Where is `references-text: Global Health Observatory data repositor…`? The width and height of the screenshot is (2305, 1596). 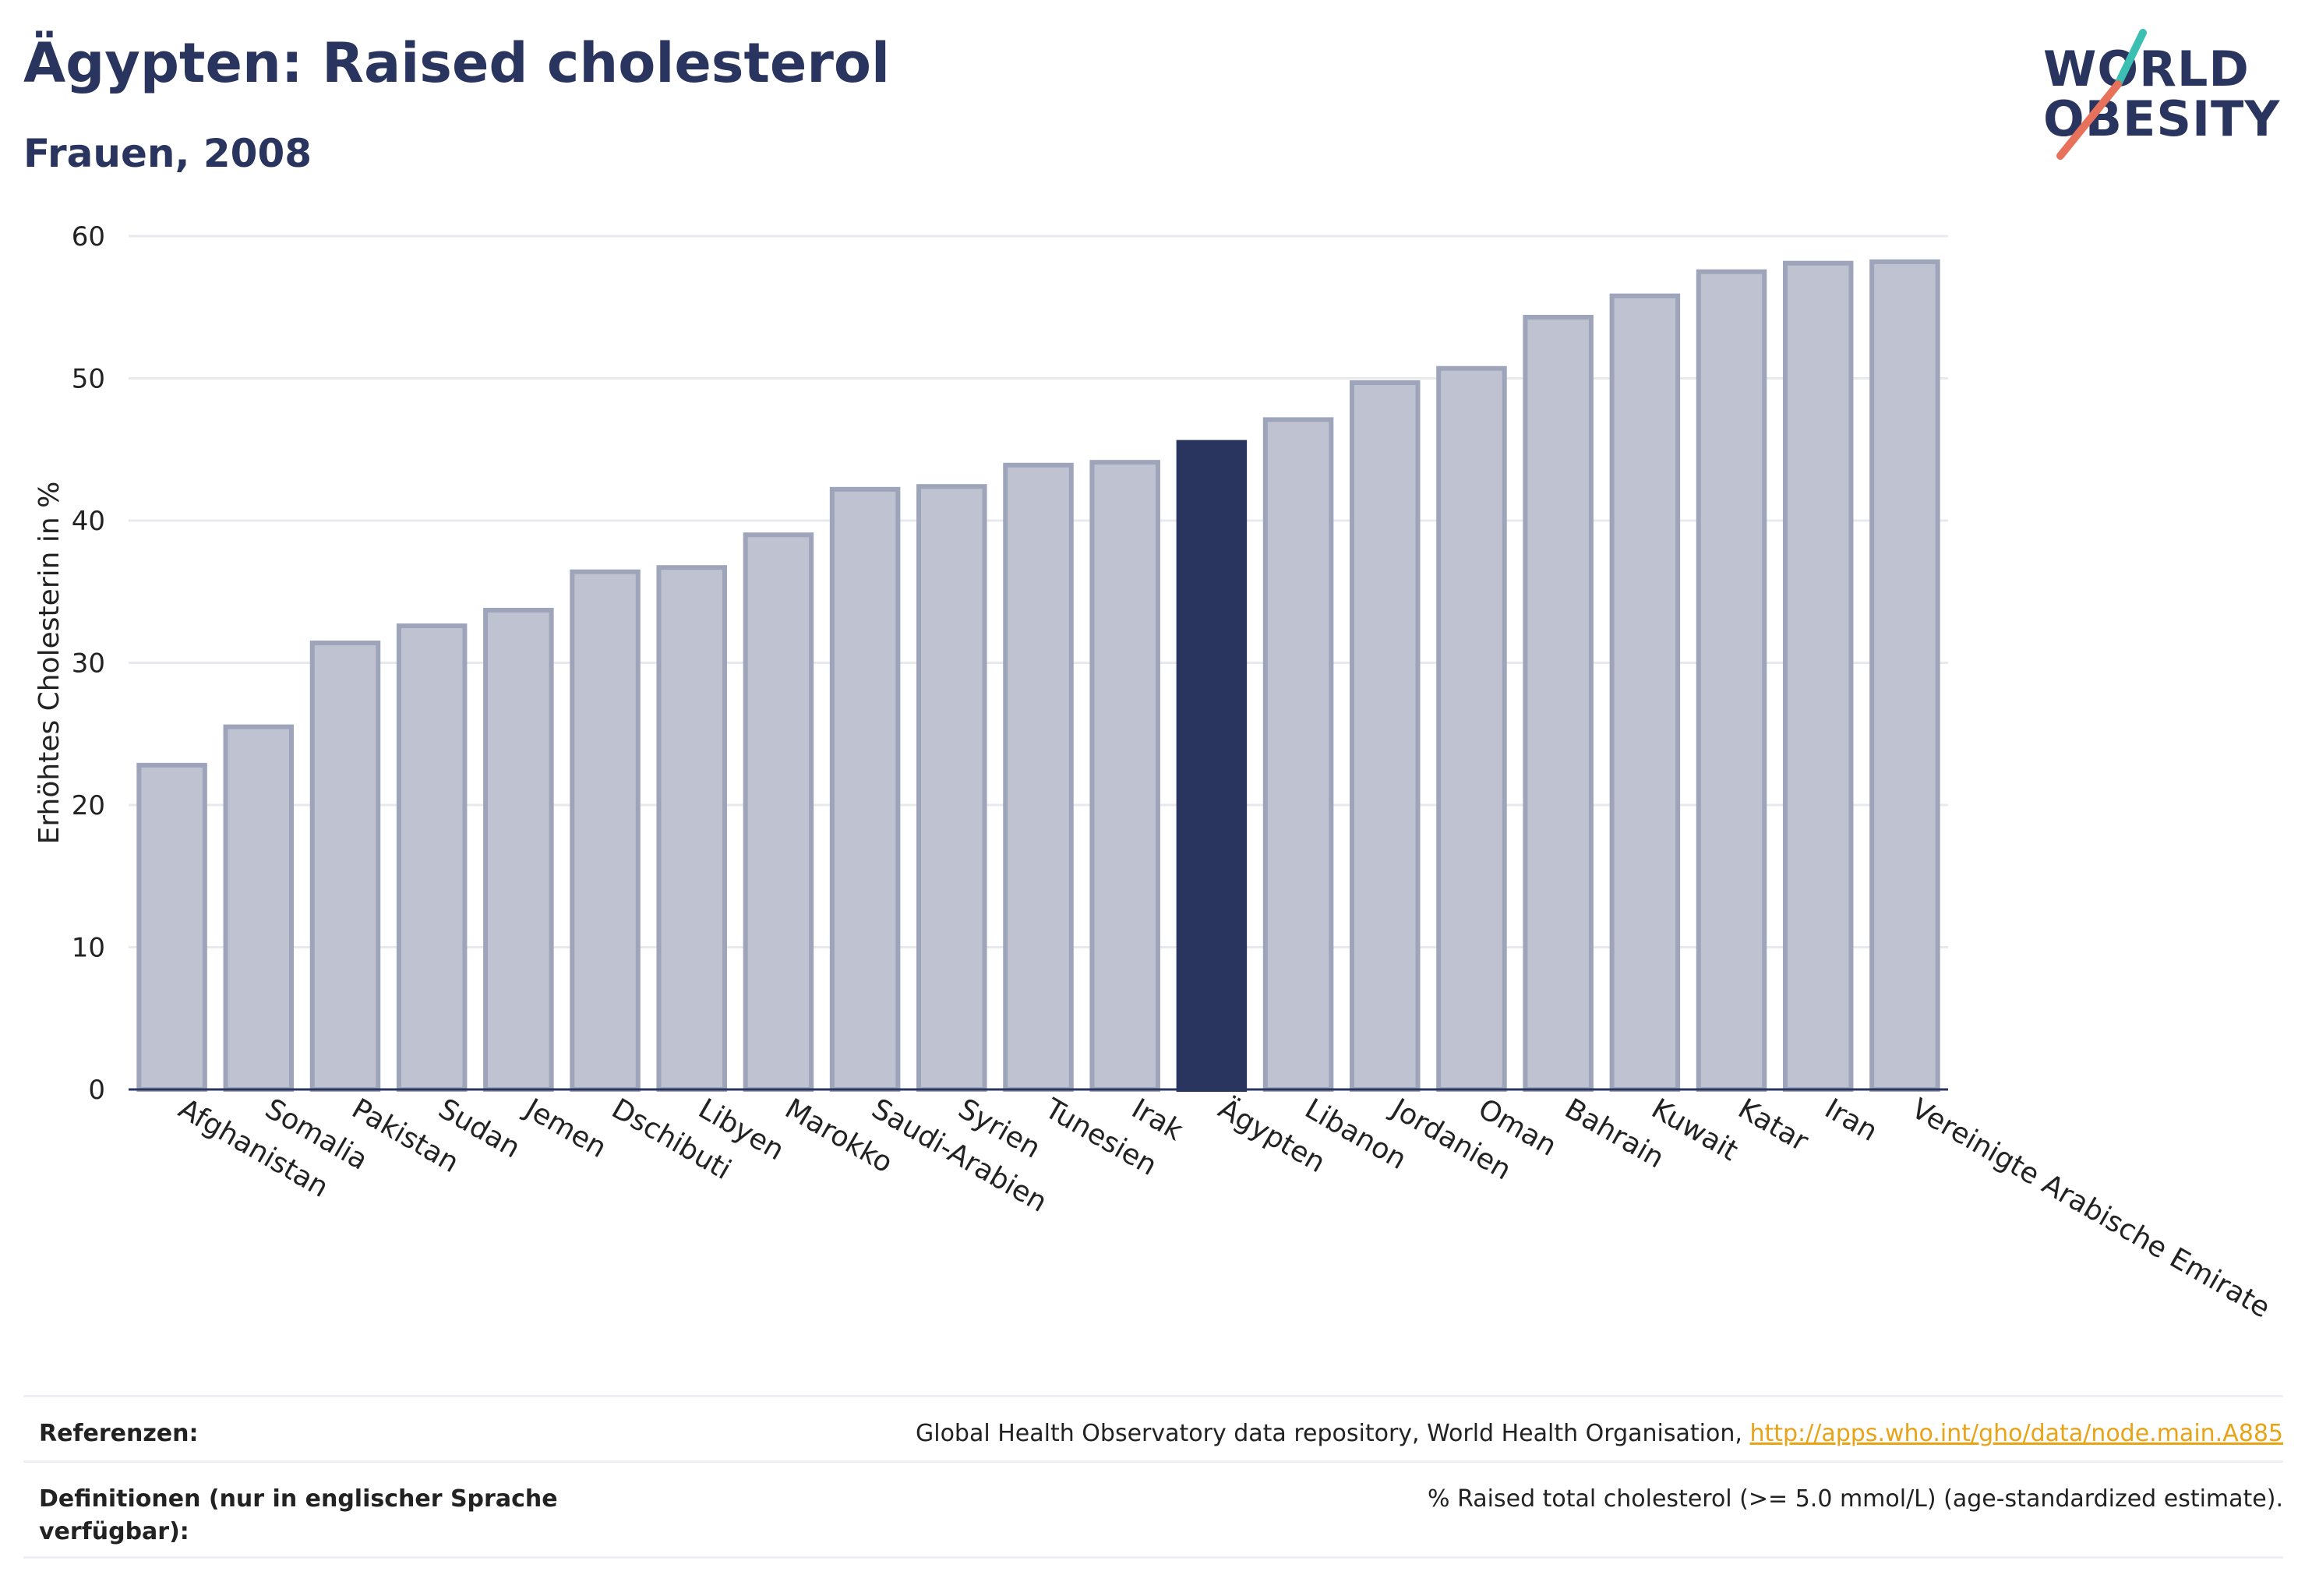 references-text: Global Health Observatory data repositor… is located at coordinates (1329, 1433).